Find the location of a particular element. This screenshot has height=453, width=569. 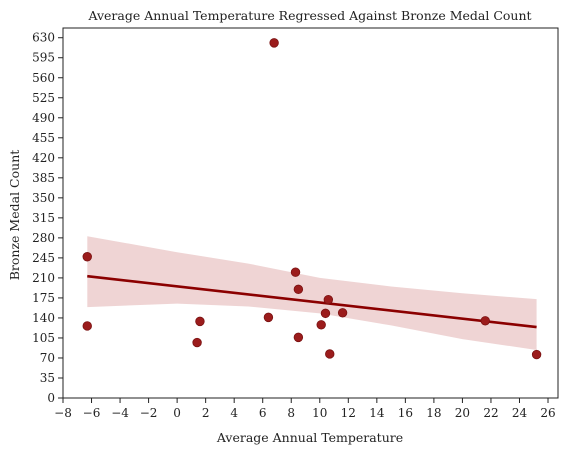

x-tick-label: 8 is located at coordinates (291, 413).